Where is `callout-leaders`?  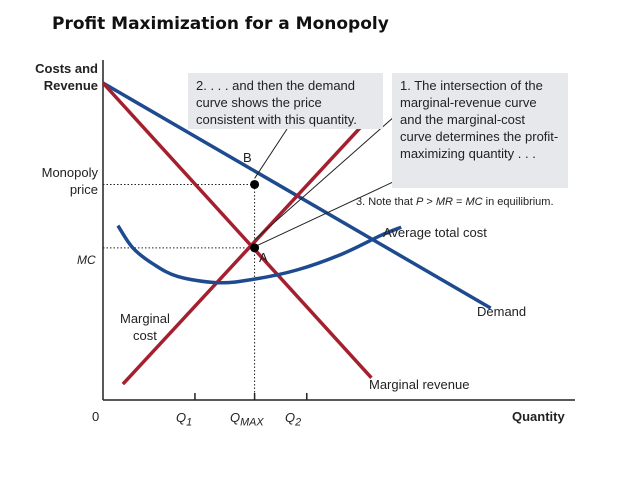 callout-leaders is located at coordinates (331, 181).